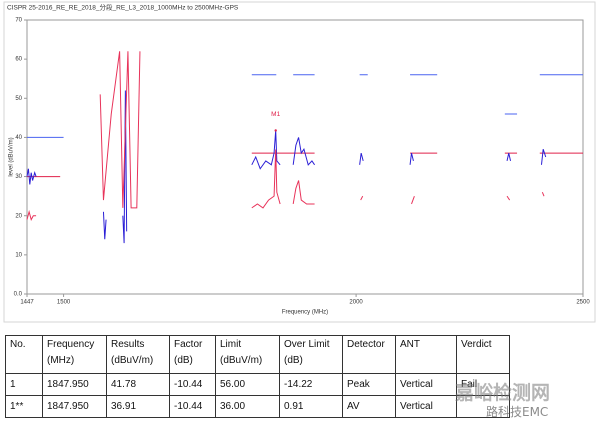 The image size is (600, 433). Describe the element at coordinates (27, 303) in the screenshot. I see `x-tick-label: 1447` at that location.